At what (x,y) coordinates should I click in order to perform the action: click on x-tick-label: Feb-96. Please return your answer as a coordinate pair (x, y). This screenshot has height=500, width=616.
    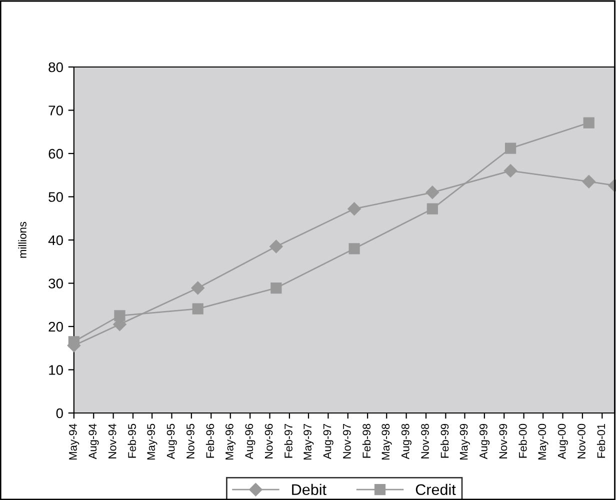
    Looking at the image, I should click on (210, 441).